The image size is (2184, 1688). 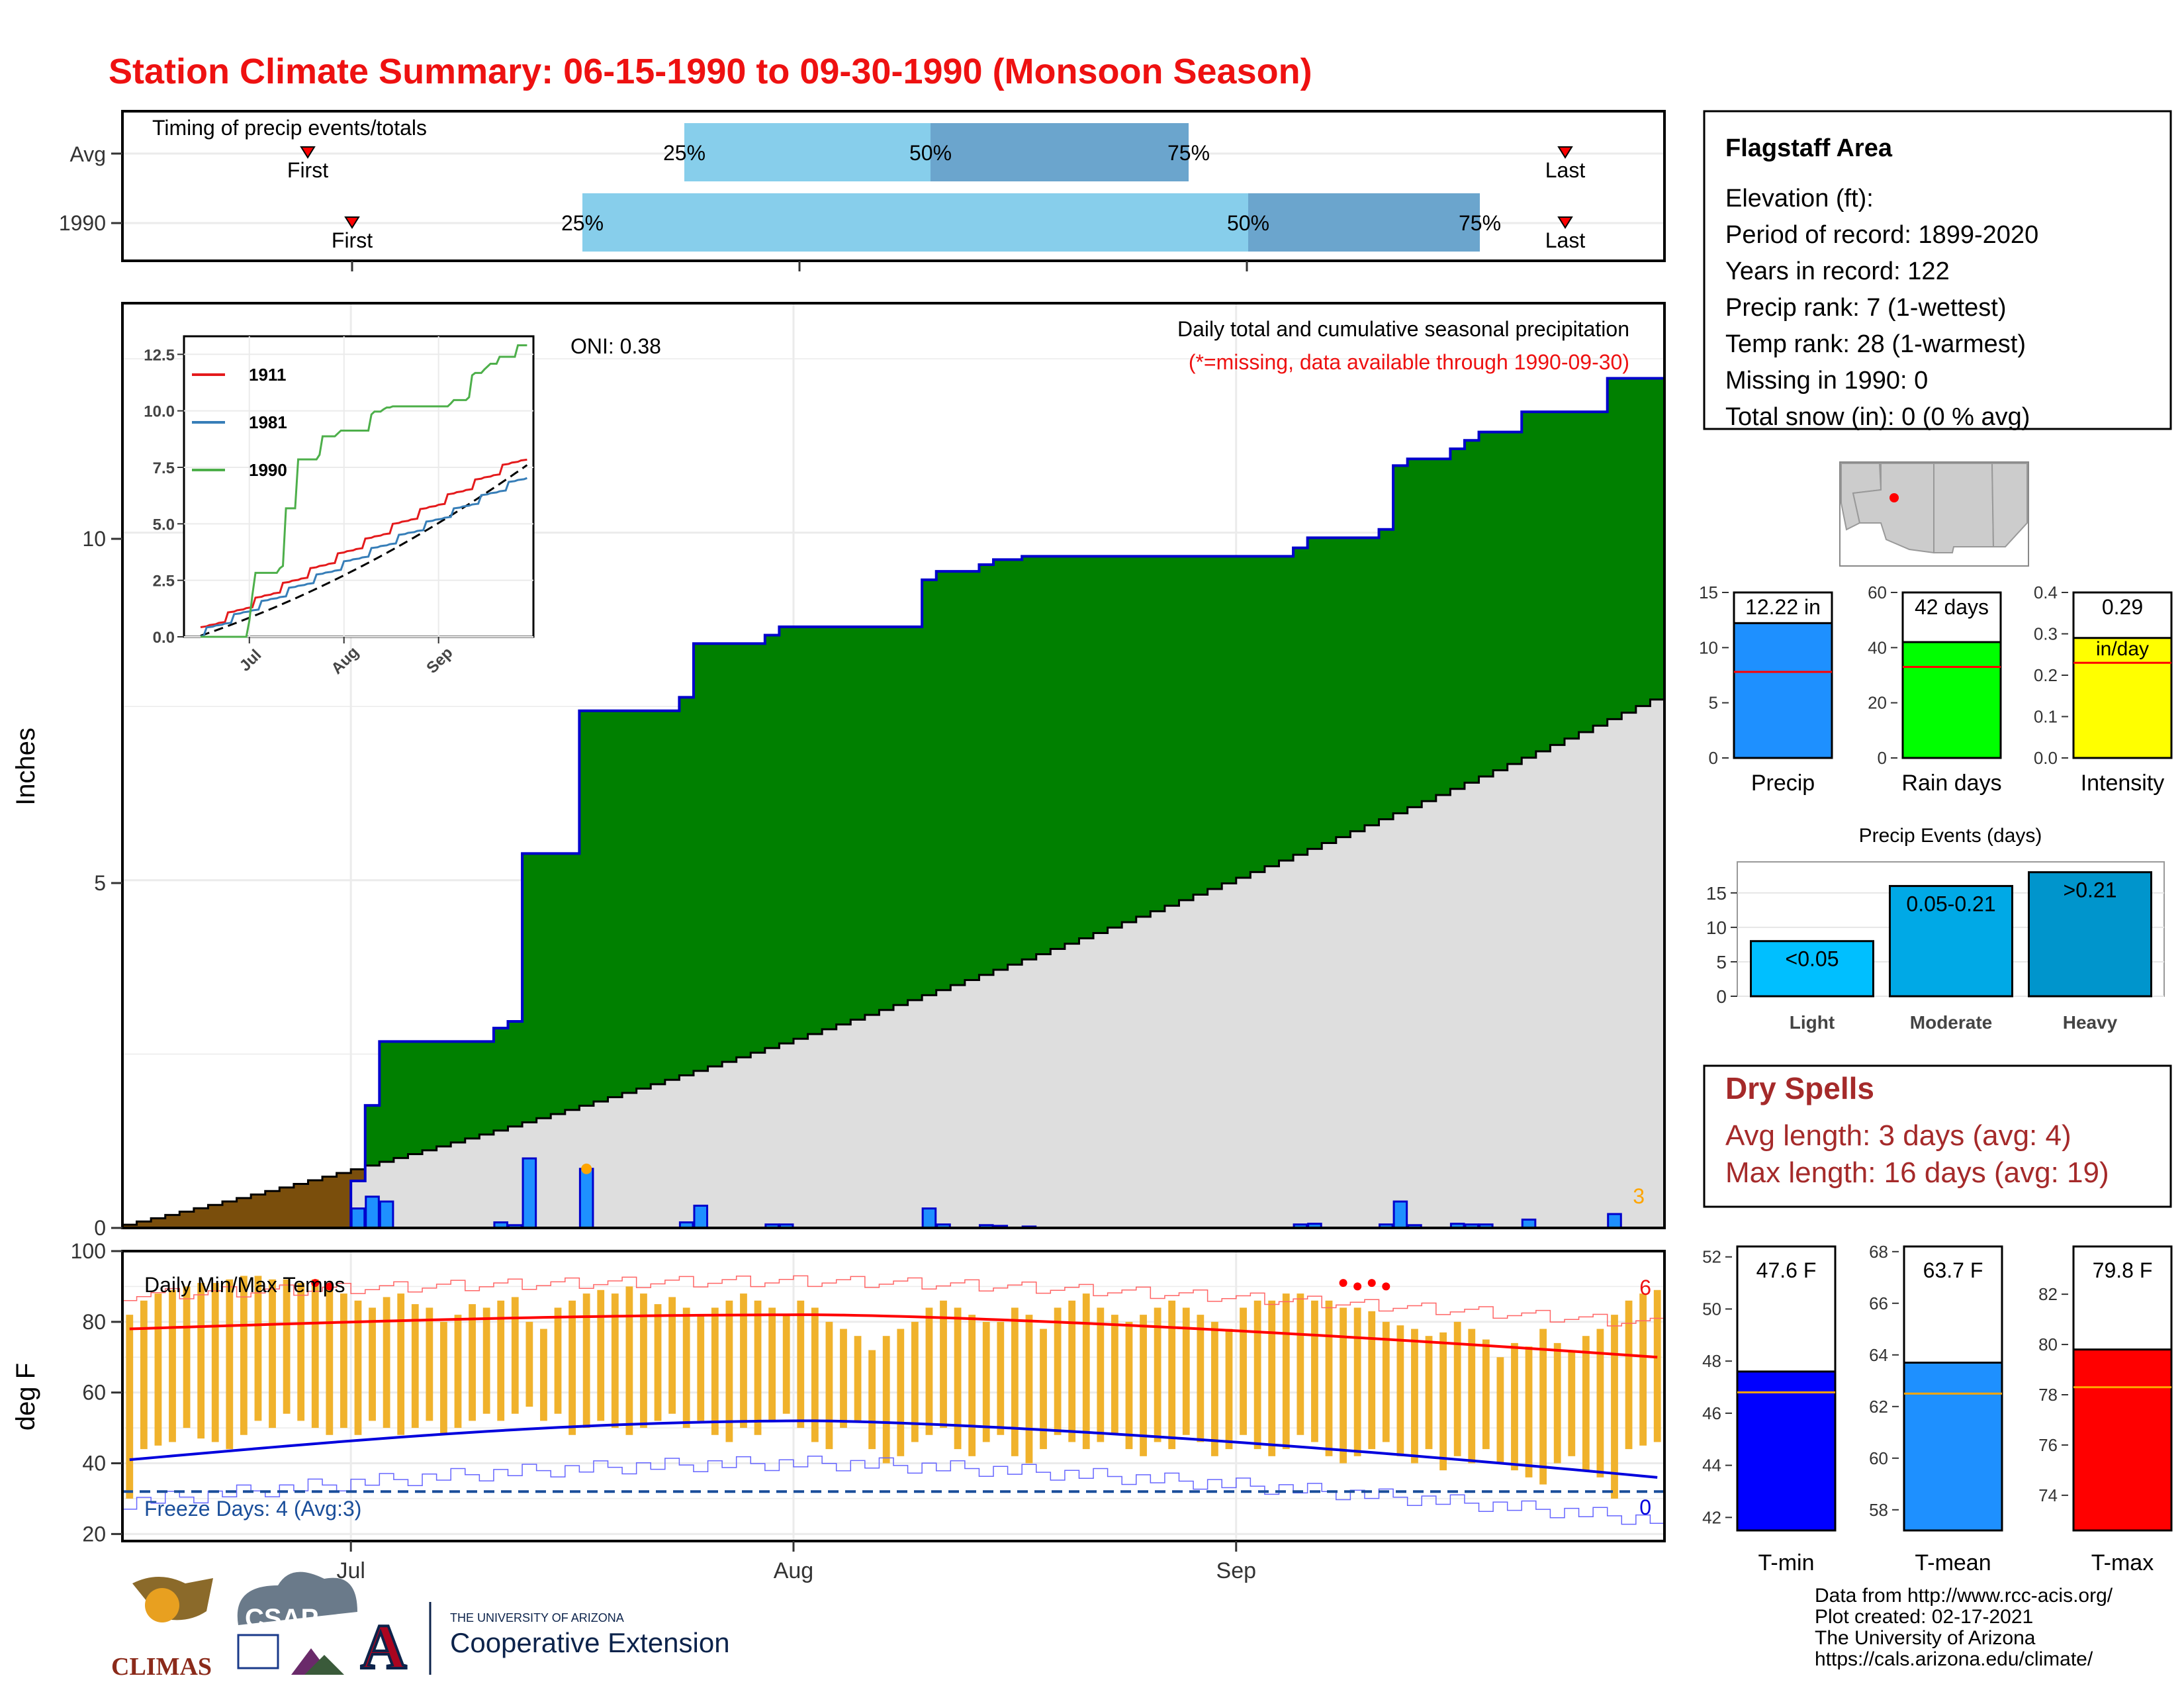 I want to click on events-category-label: Moderate, so click(x=1951, y=1022).